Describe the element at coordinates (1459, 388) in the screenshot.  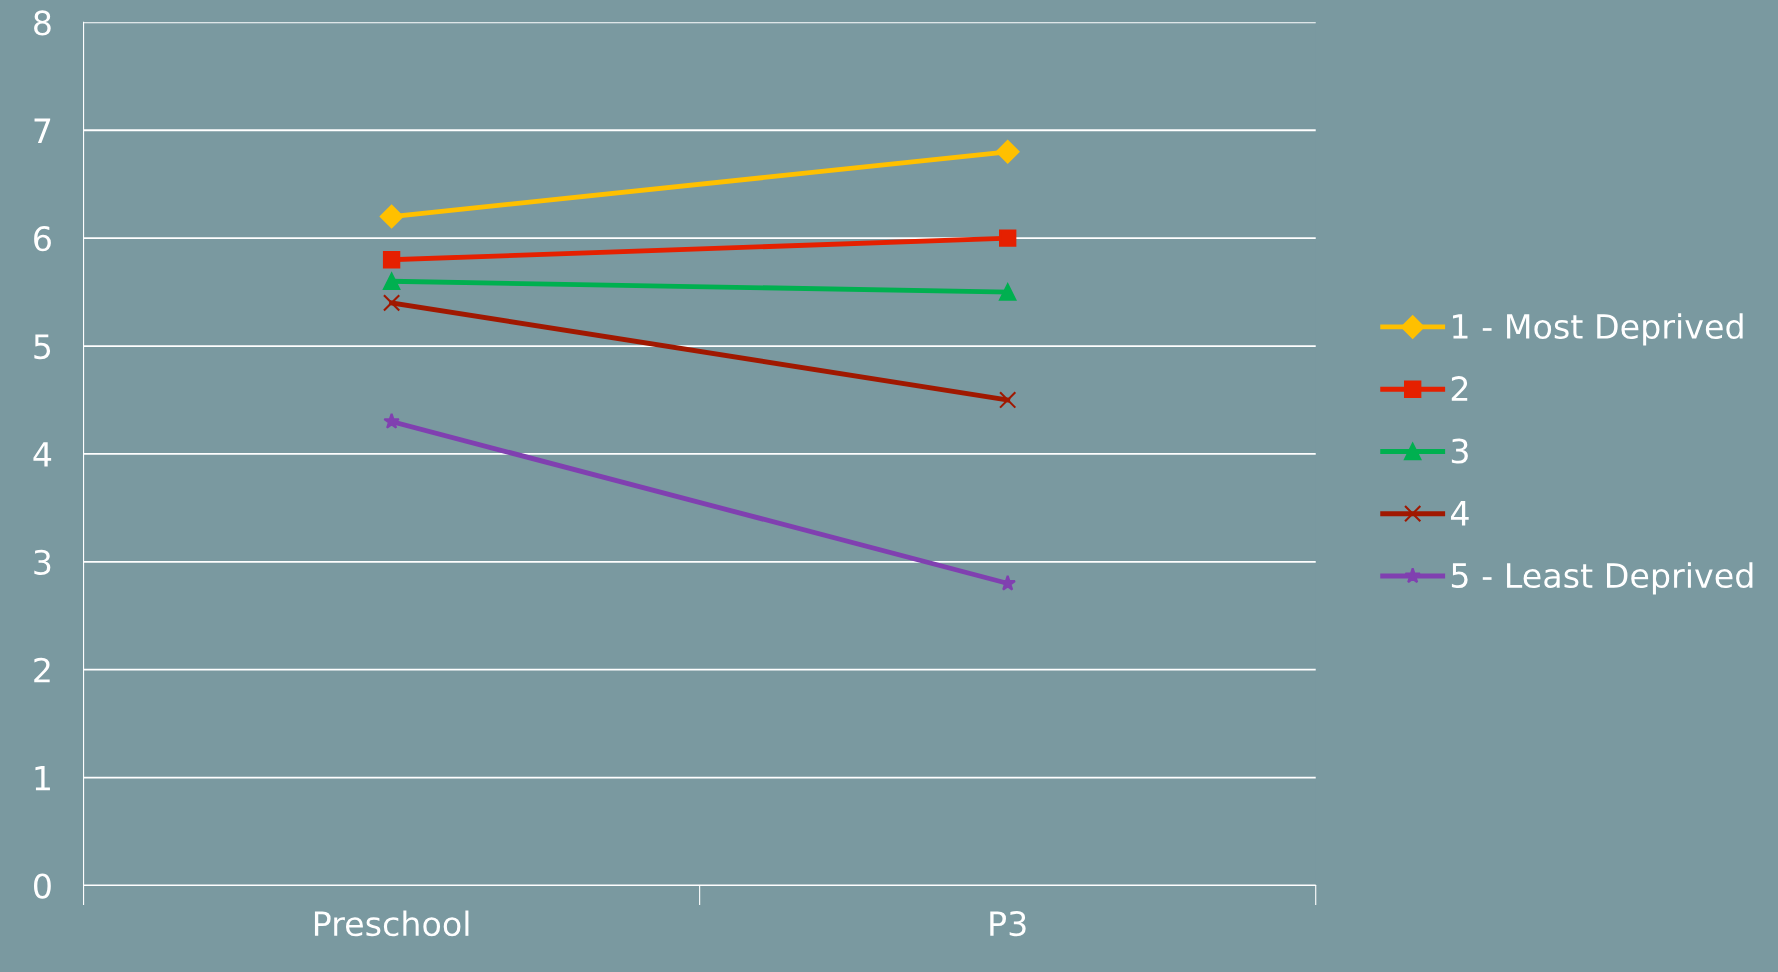
I see `legend-label: 2` at that location.